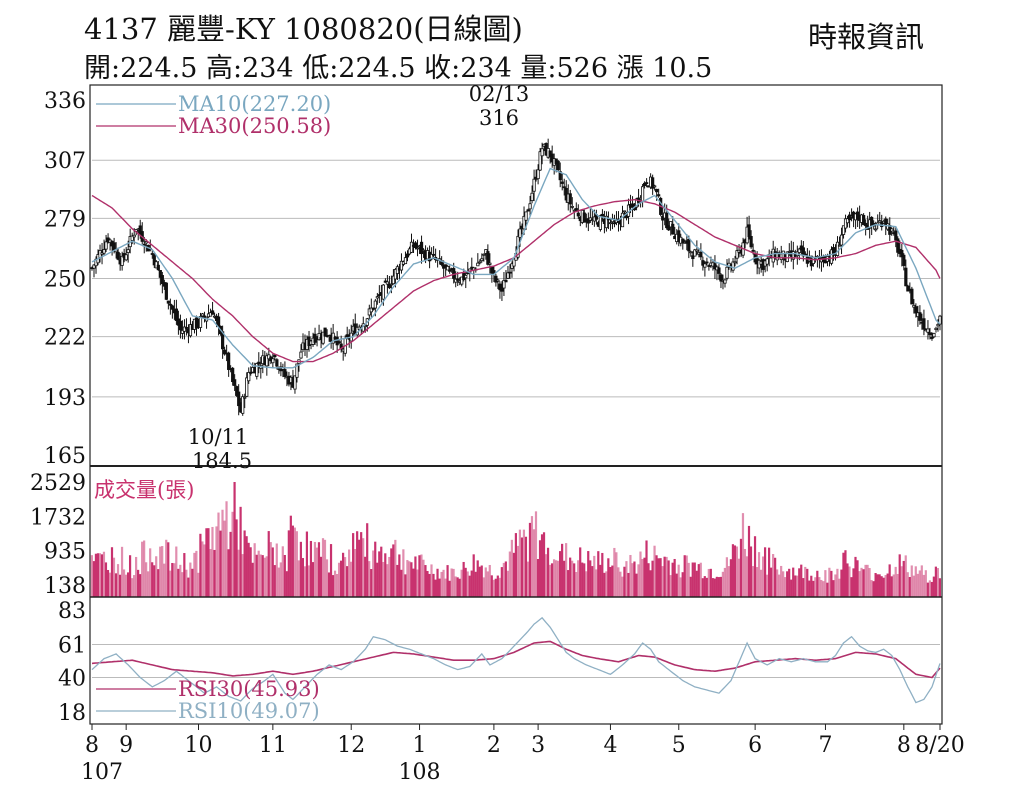  I want to click on x-tick-label: 11, so click(273, 745).